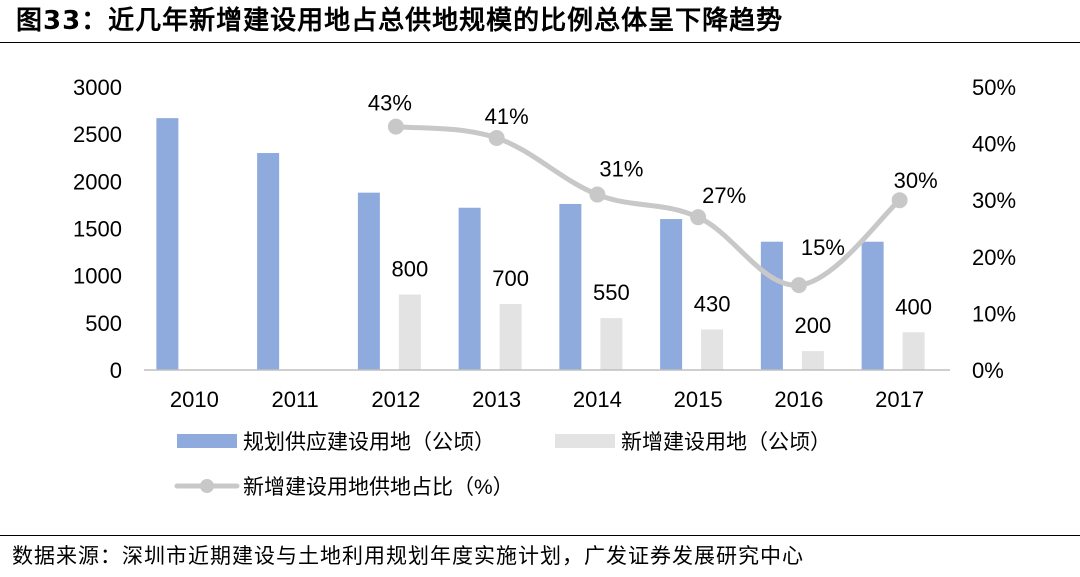 This screenshot has width=1080, height=577. I want to click on share-value-label: 15%, so click(823, 247).